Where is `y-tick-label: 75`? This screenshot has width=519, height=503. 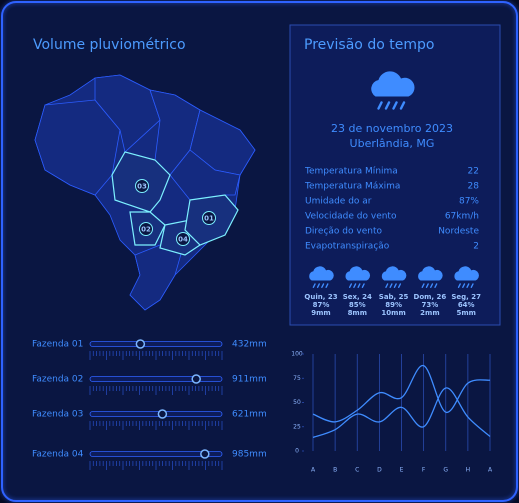 y-tick-label: 75 is located at coordinates (297, 378).